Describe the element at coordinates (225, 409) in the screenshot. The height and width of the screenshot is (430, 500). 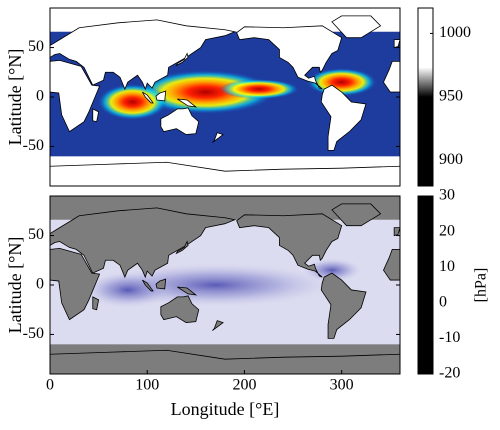
I see `x-axis-label: Longitude [°E]` at that location.